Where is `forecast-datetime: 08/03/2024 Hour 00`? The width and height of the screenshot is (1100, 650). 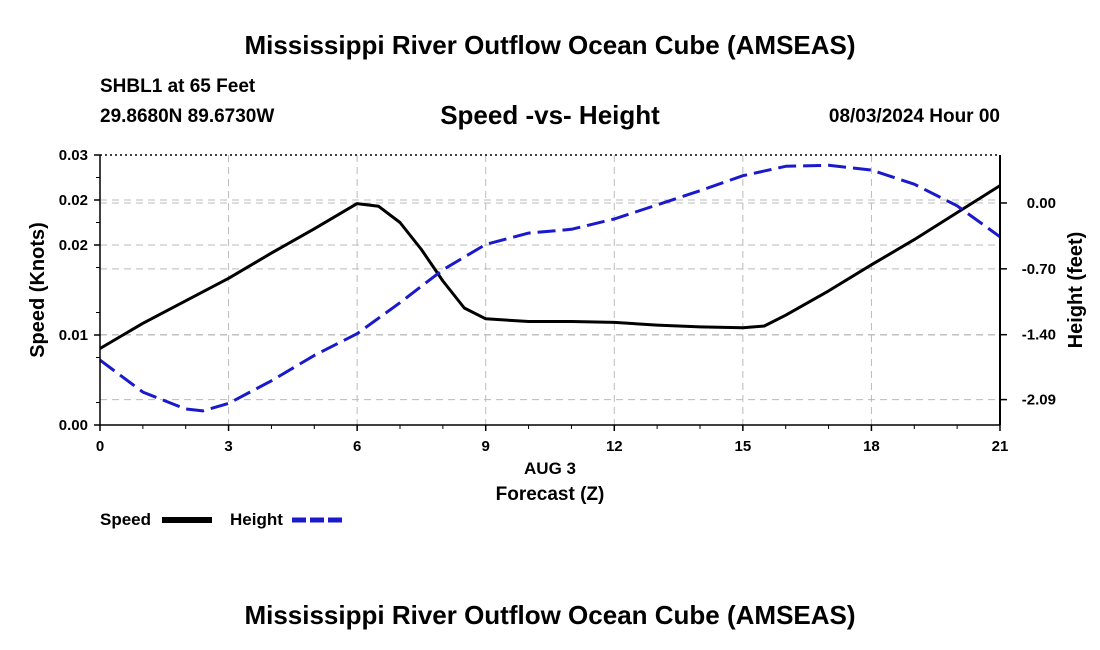 forecast-datetime: 08/03/2024 Hour 00 is located at coordinates (914, 116).